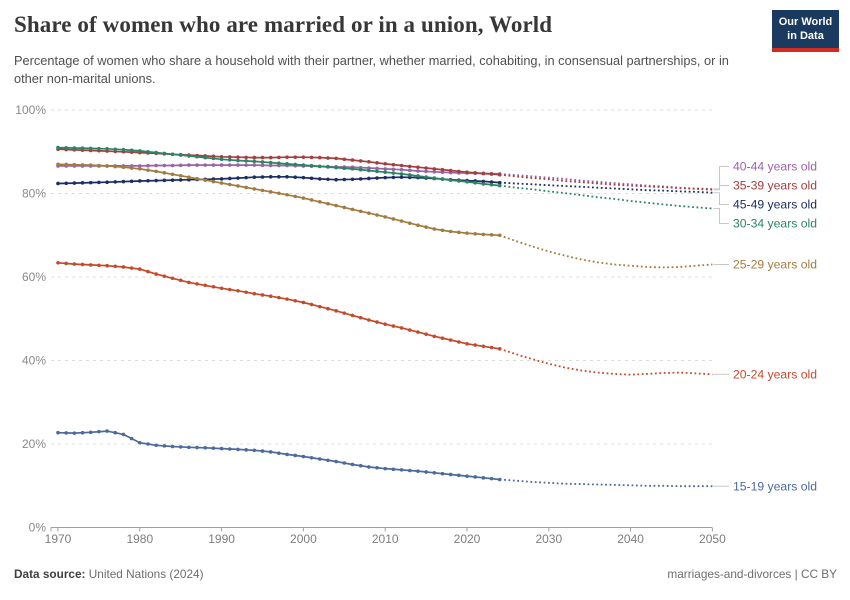 This screenshot has width=850, height=600. What do you see at coordinates (775, 265) in the screenshot?
I see `legend-label-25-29: 25-29 years old` at bounding box center [775, 265].